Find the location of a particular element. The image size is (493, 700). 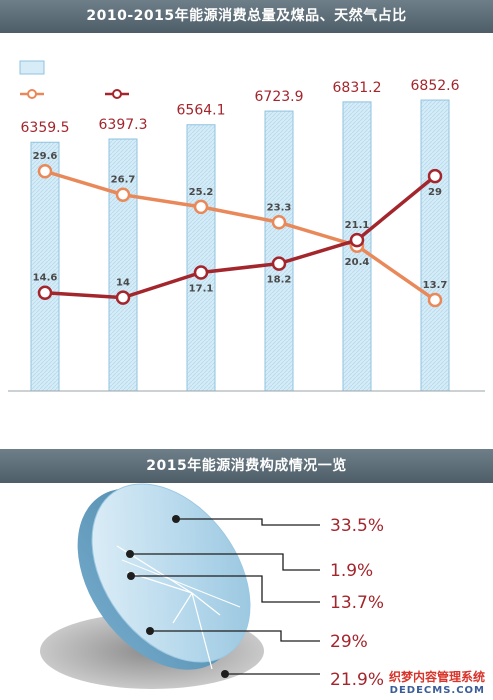

bar-value-label: 6723.9 is located at coordinates (279, 97).